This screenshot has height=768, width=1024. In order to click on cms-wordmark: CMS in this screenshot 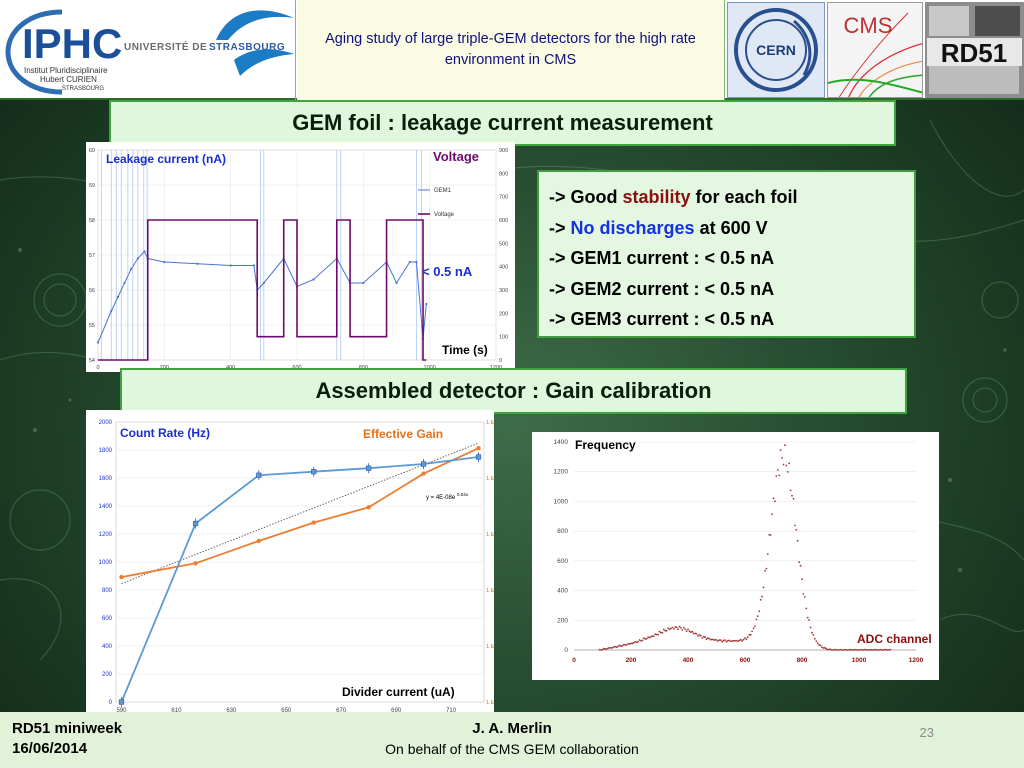, I will do `click(868, 25)`.